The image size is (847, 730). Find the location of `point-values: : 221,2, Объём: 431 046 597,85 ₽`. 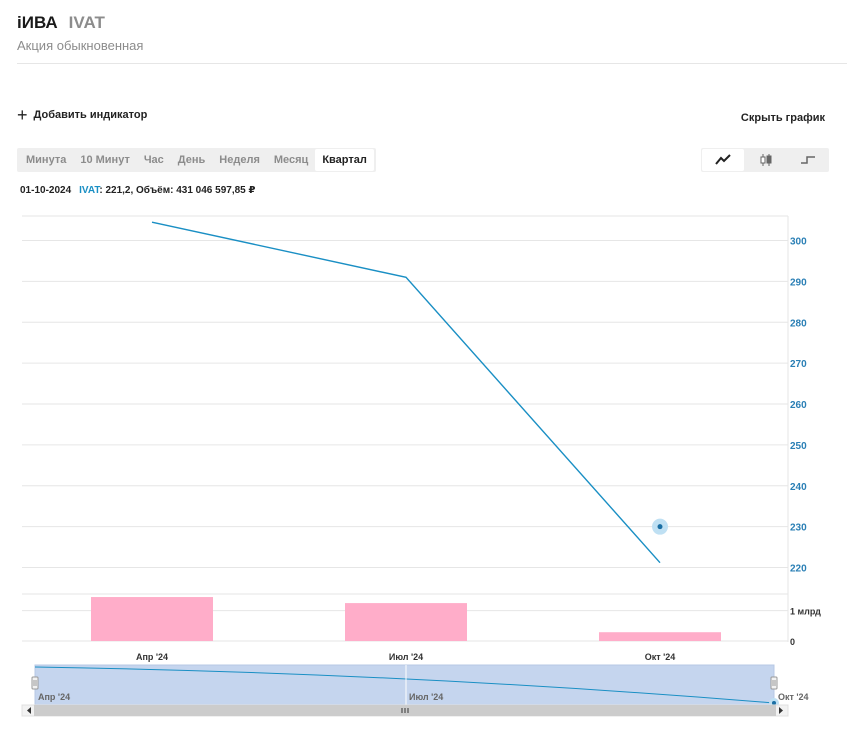

point-values: : 221,2, Объём: 431 046 597,85 ₽ is located at coordinates (177, 190).